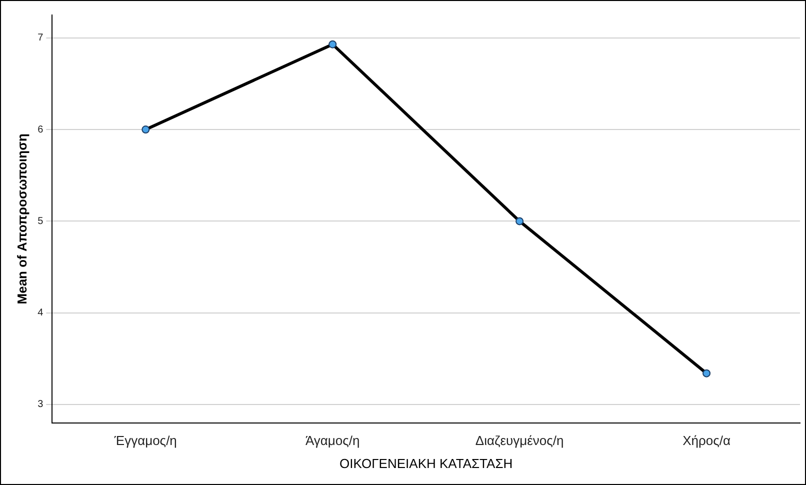 The height and width of the screenshot is (485, 806). I want to click on y-tick-label: 3, so click(41, 404).